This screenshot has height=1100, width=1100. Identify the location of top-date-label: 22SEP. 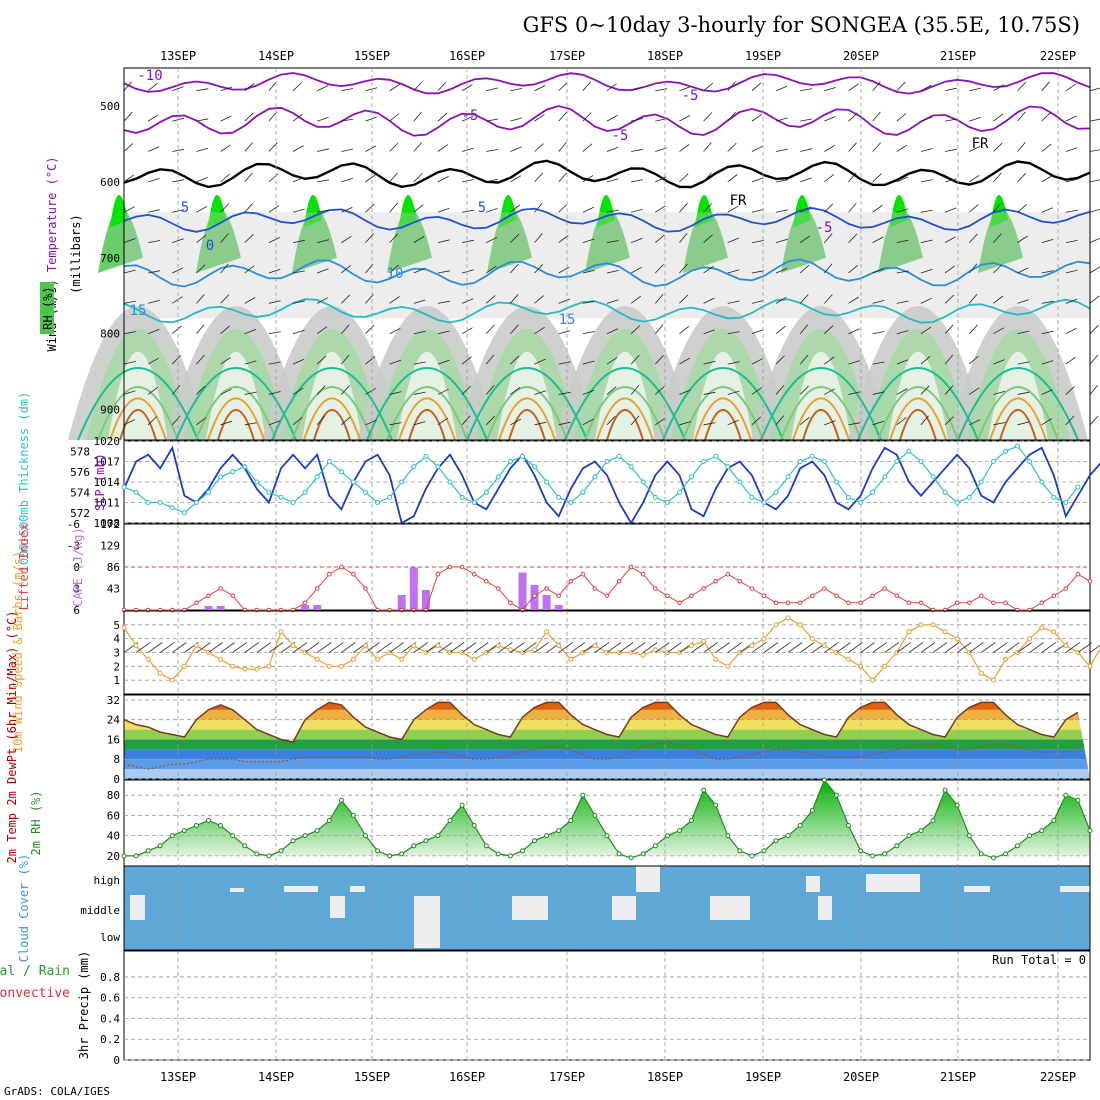
(1058, 56).